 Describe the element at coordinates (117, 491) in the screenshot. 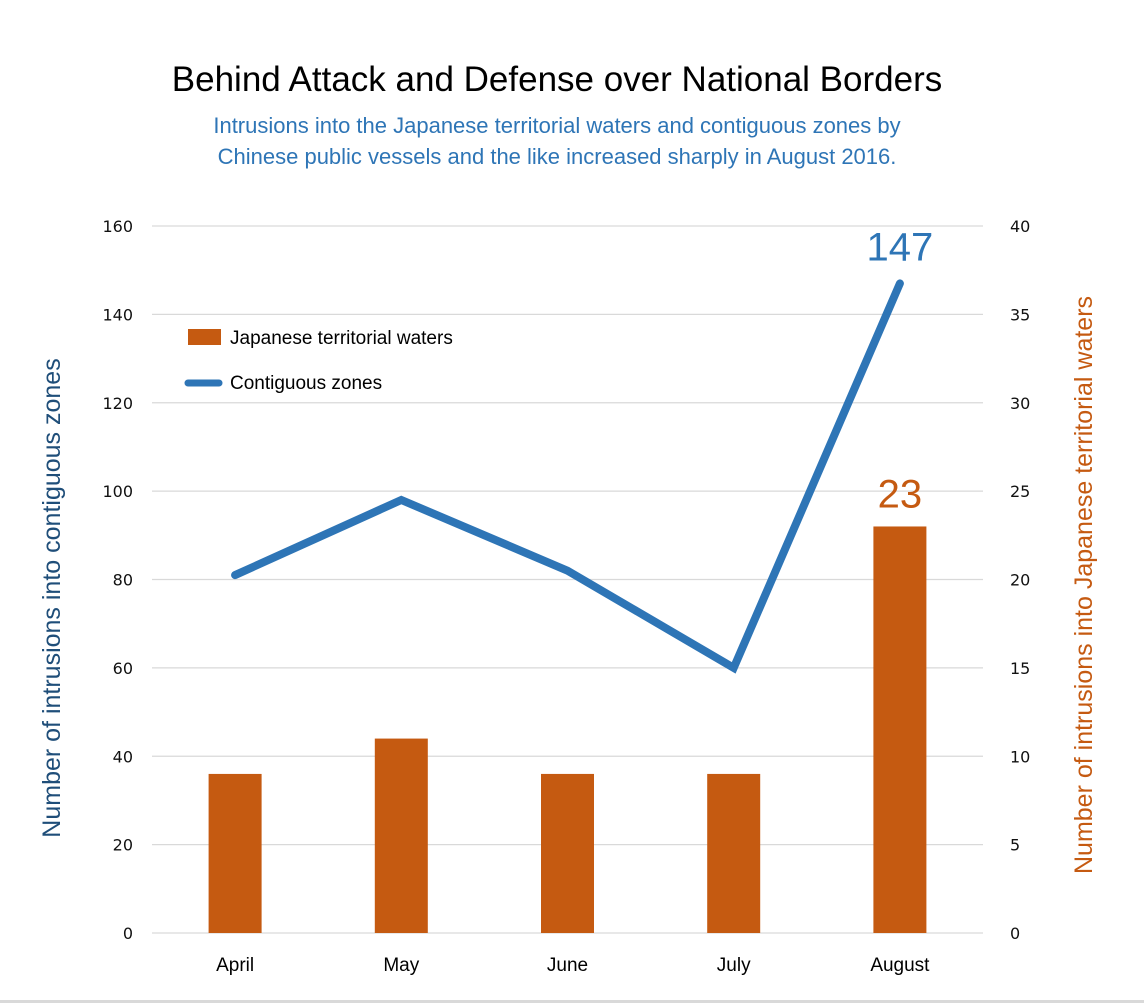

I see `left-tick-label: 100` at that location.